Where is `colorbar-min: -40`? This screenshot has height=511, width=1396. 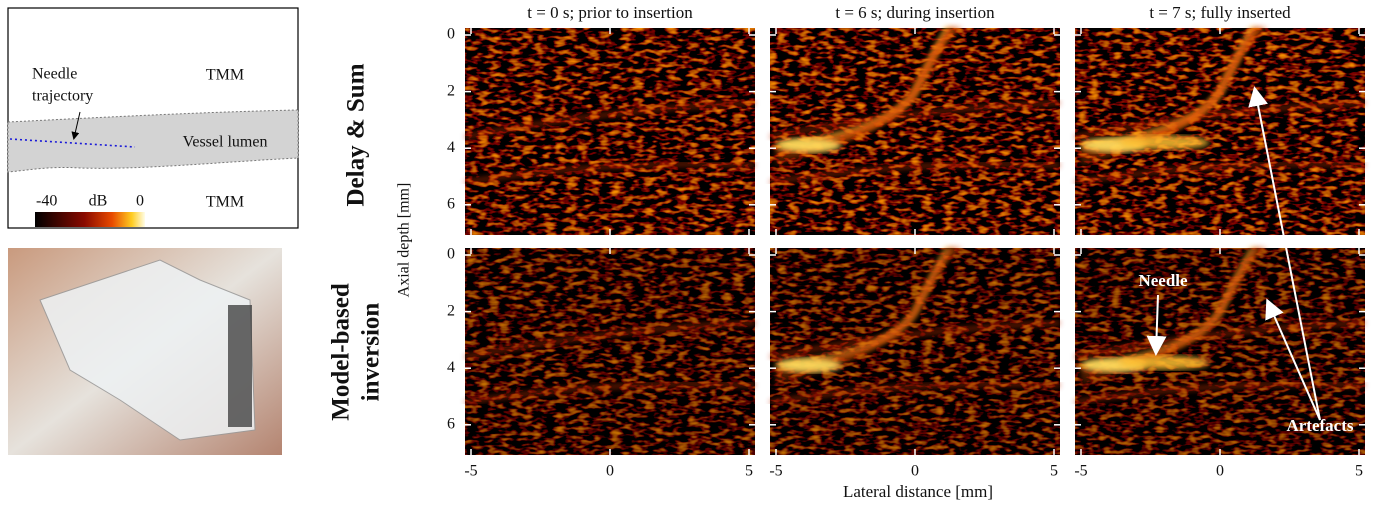
colorbar-min: -40 is located at coordinates (46, 201).